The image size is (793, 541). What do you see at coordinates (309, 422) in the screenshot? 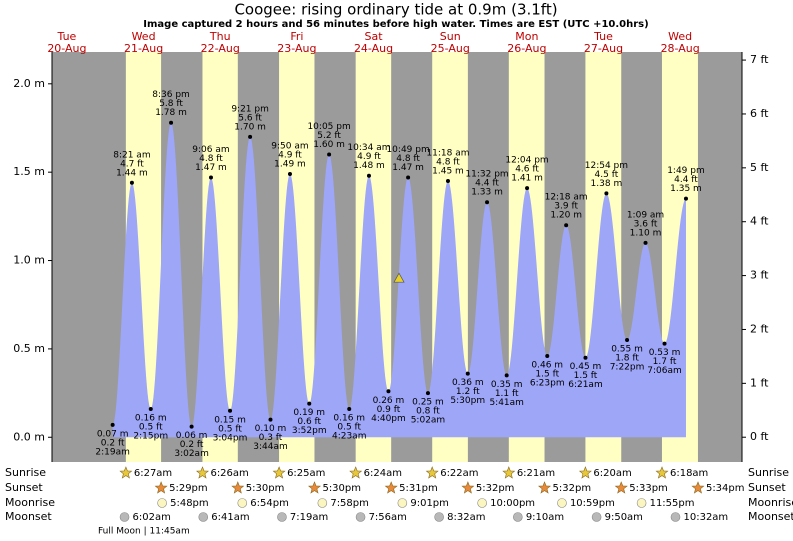
I see `tide-label: 0.6 ft` at bounding box center [309, 422].